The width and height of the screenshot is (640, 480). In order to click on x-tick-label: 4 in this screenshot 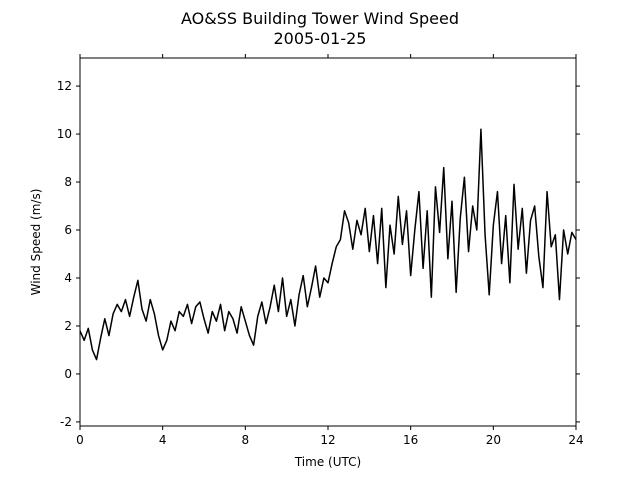, I will do `click(163, 440)`.